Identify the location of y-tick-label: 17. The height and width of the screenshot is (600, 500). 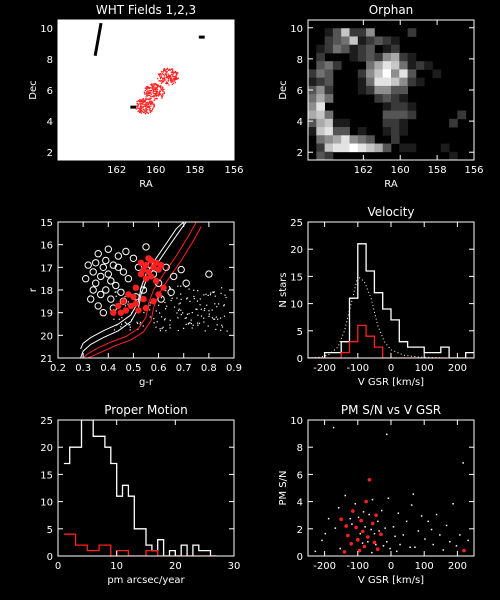
(46, 268).